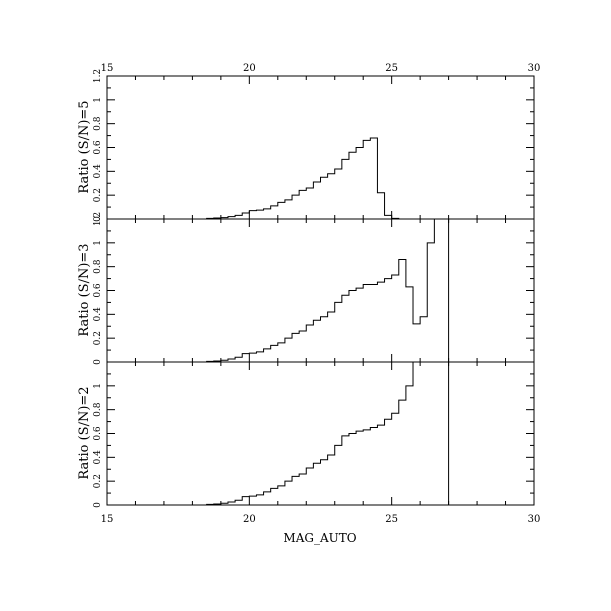 The width and height of the screenshot is (611, 611). Describe the element at coordinates (319, 538) in the screenshot. I see `x-axis-label: MAG_AUTO` at that location.